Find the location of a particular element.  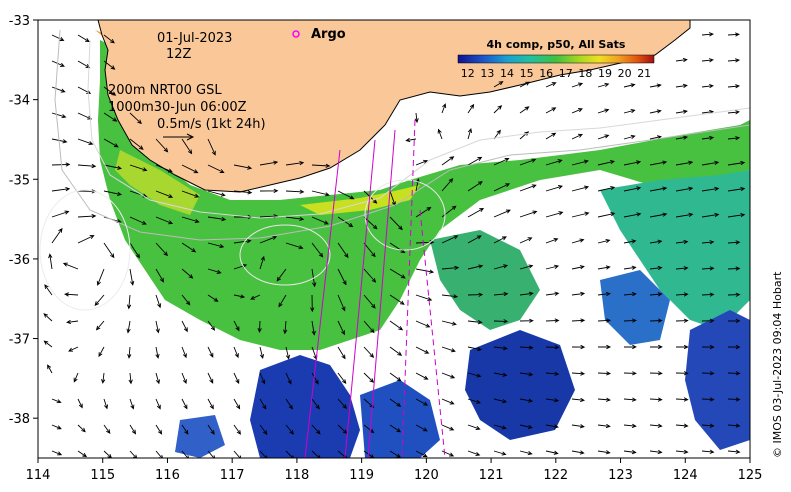

x-tick-label: 122 is located at coordinates (555, 475).